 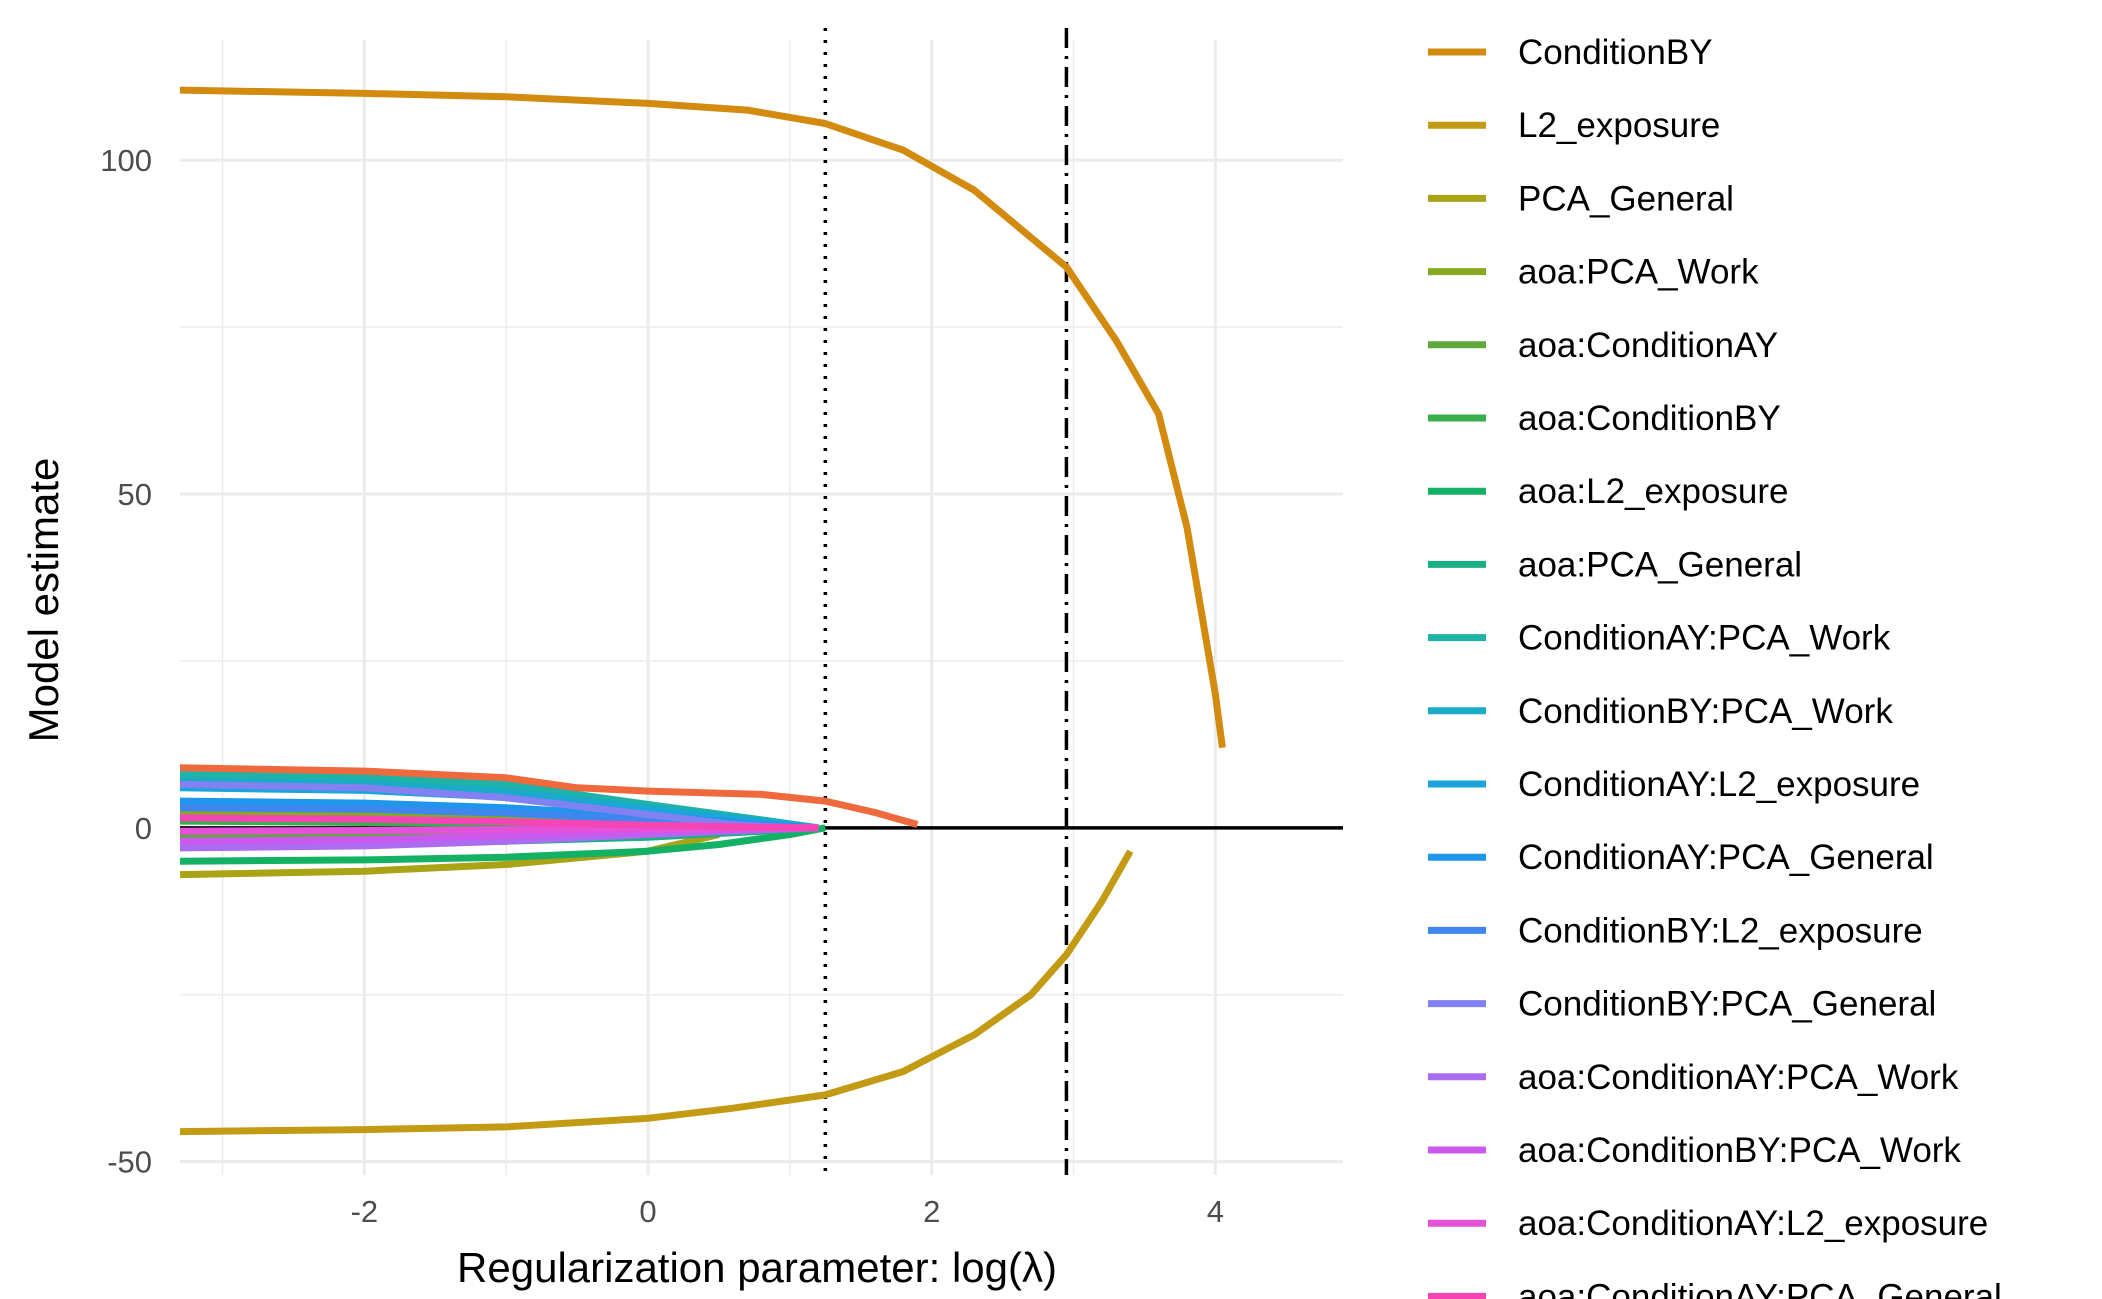 What do you see at coordinates (1704, 638) in the screenshot?
I see `legend-label: ConditionAY:PCA_Work` at bounding box center [1704, 638].